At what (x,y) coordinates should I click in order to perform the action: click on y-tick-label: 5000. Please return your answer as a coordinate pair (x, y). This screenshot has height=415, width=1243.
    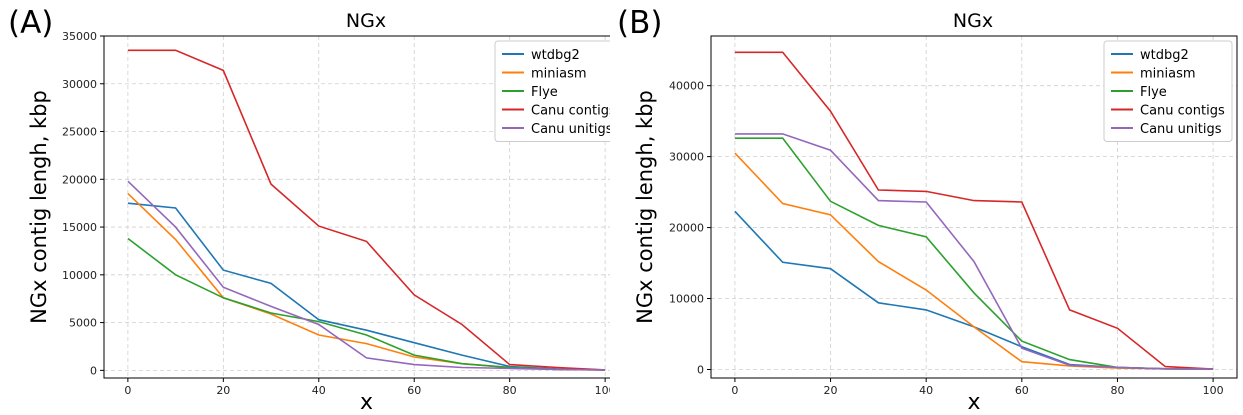
    Looking at the image, I should click on (83, 323).